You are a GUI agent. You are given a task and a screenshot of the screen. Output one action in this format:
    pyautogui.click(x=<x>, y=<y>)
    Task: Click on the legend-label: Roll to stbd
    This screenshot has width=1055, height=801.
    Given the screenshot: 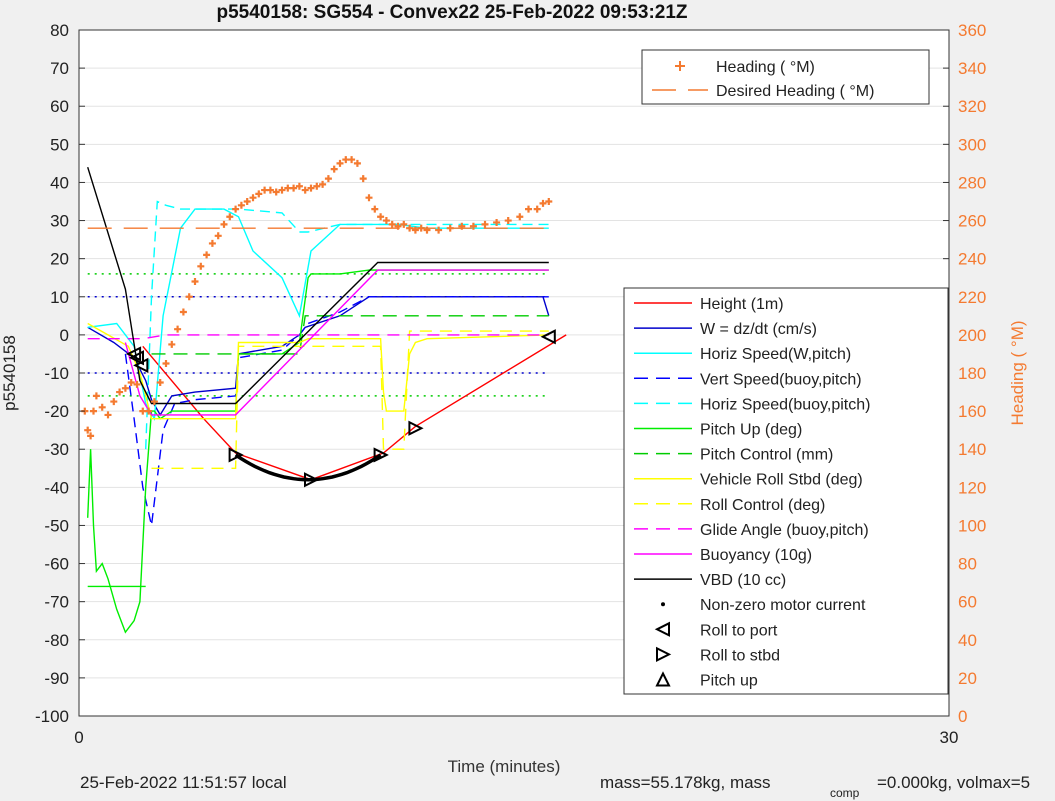 What is the action you would take?
    pyautogui.click(x=740, y=655)
    